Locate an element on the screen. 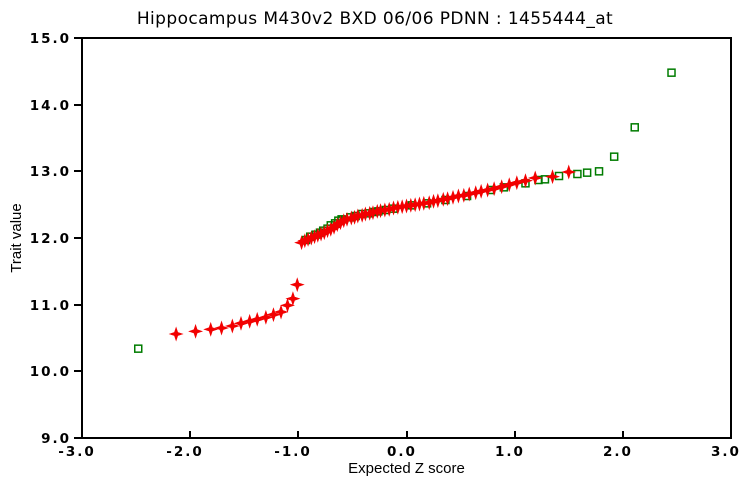 The height and width of the screenshot is (500, 750). y-tick-label: 11.0 is located at coordinates (50, 306).